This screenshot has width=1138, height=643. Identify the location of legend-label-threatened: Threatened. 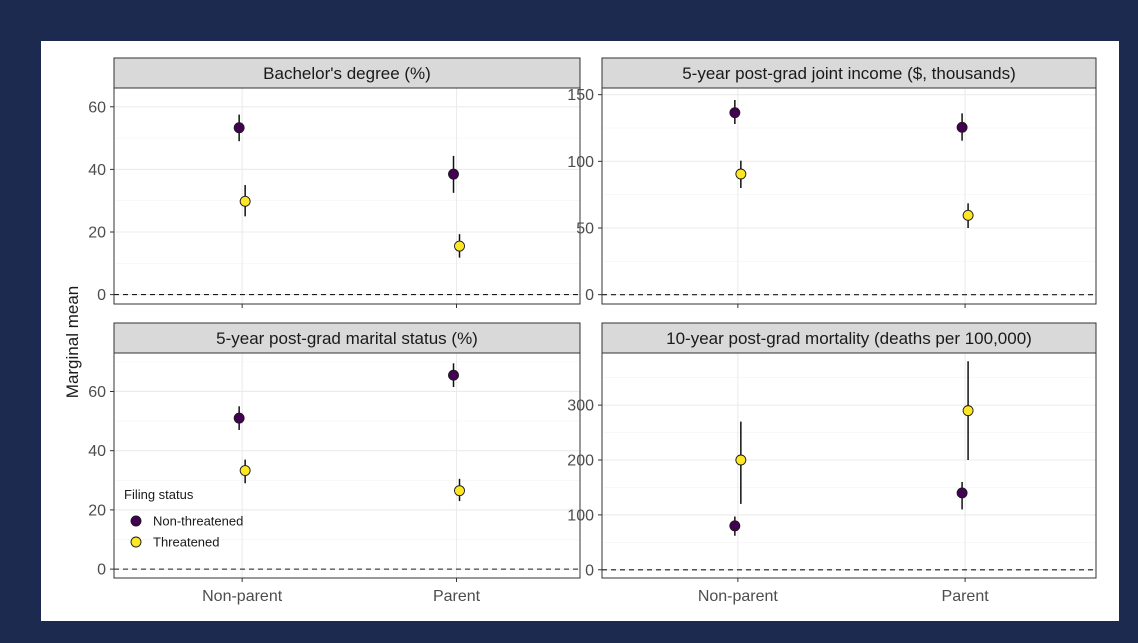
(186, 542).